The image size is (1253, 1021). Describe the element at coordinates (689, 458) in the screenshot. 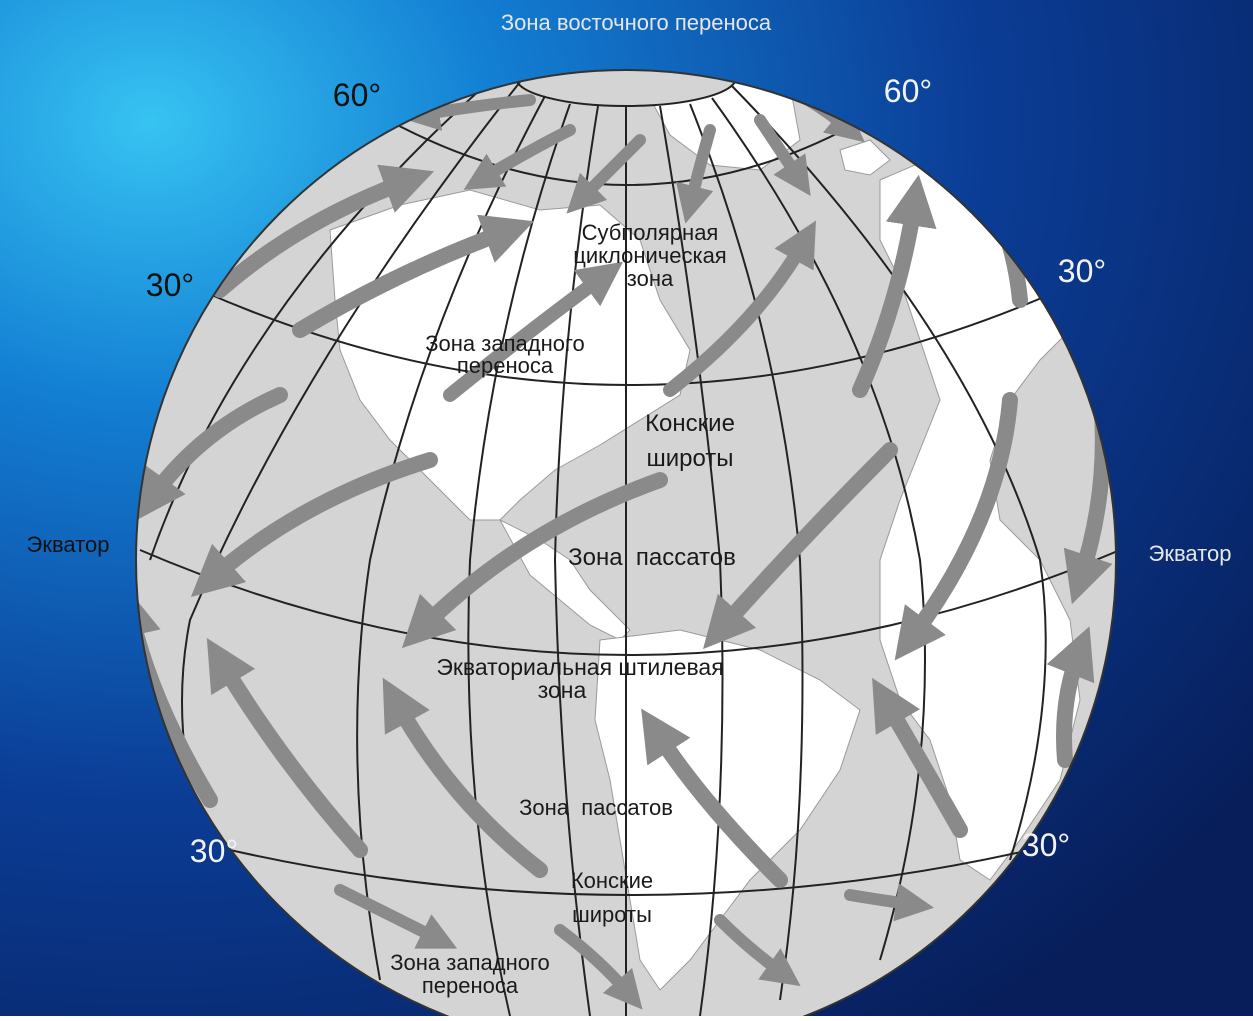

I see `label-horse-n-2: широты` at that location.